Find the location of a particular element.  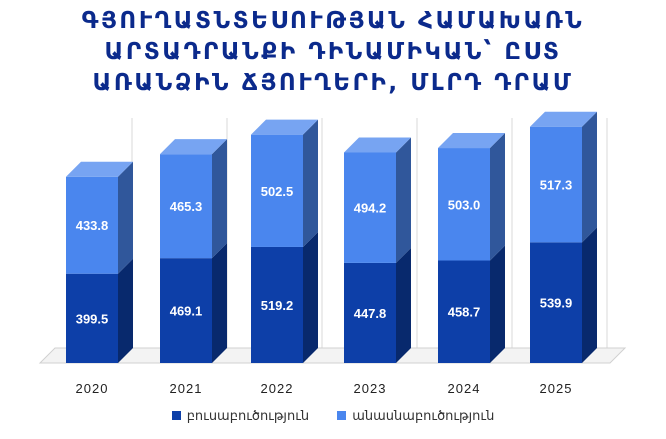

bar-2023-s1 is located at coordinates (370, 312).